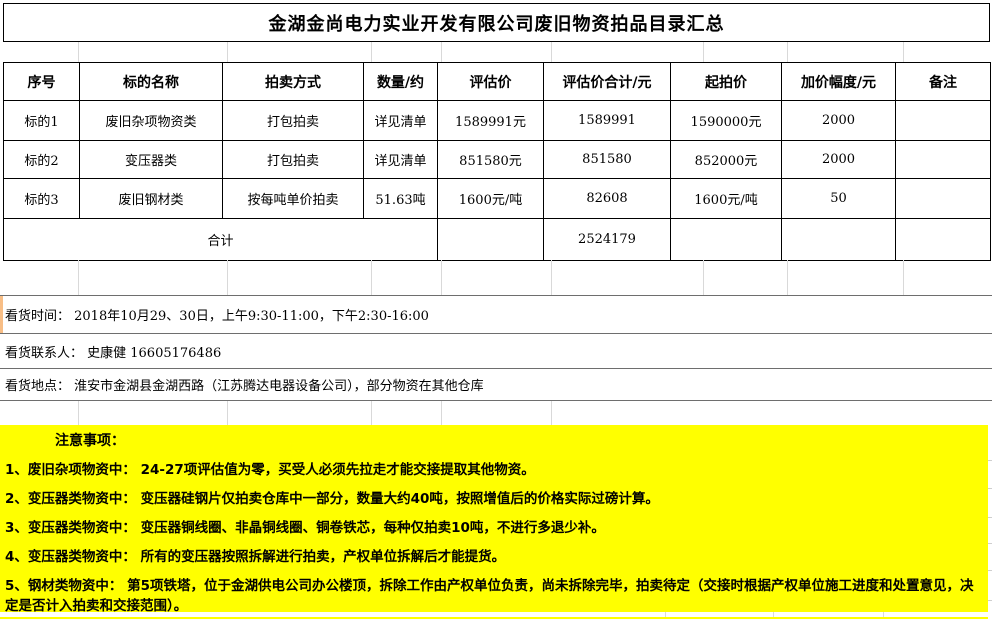 The image size is (992, 619). What do you see at coordinates (491, 121) in the screenshot?
I see `table-cell: 1589991元` at bounding box center [491, 121].